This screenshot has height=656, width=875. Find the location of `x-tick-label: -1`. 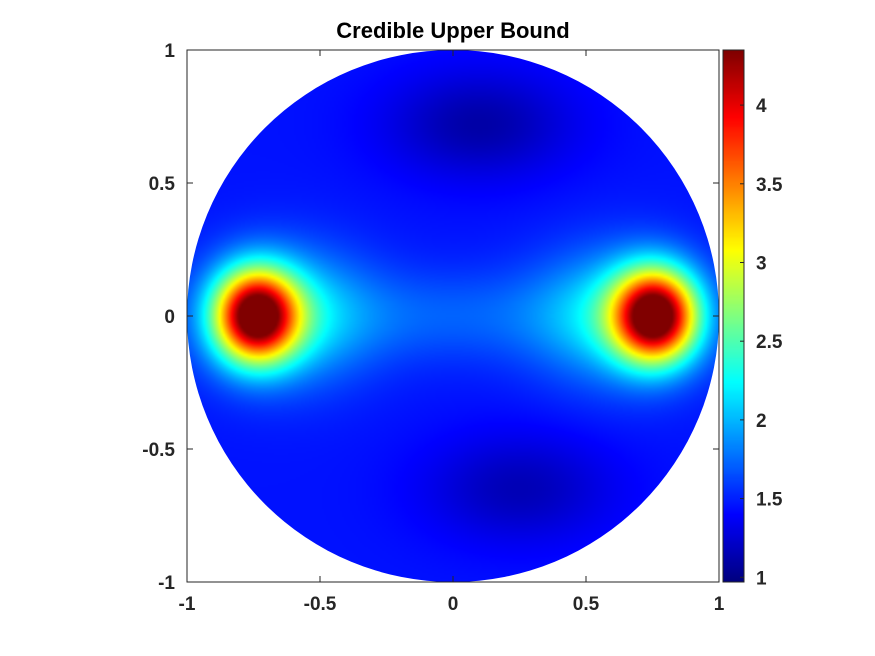

x-tick-label: -1 is located at coordinates (187, 604).